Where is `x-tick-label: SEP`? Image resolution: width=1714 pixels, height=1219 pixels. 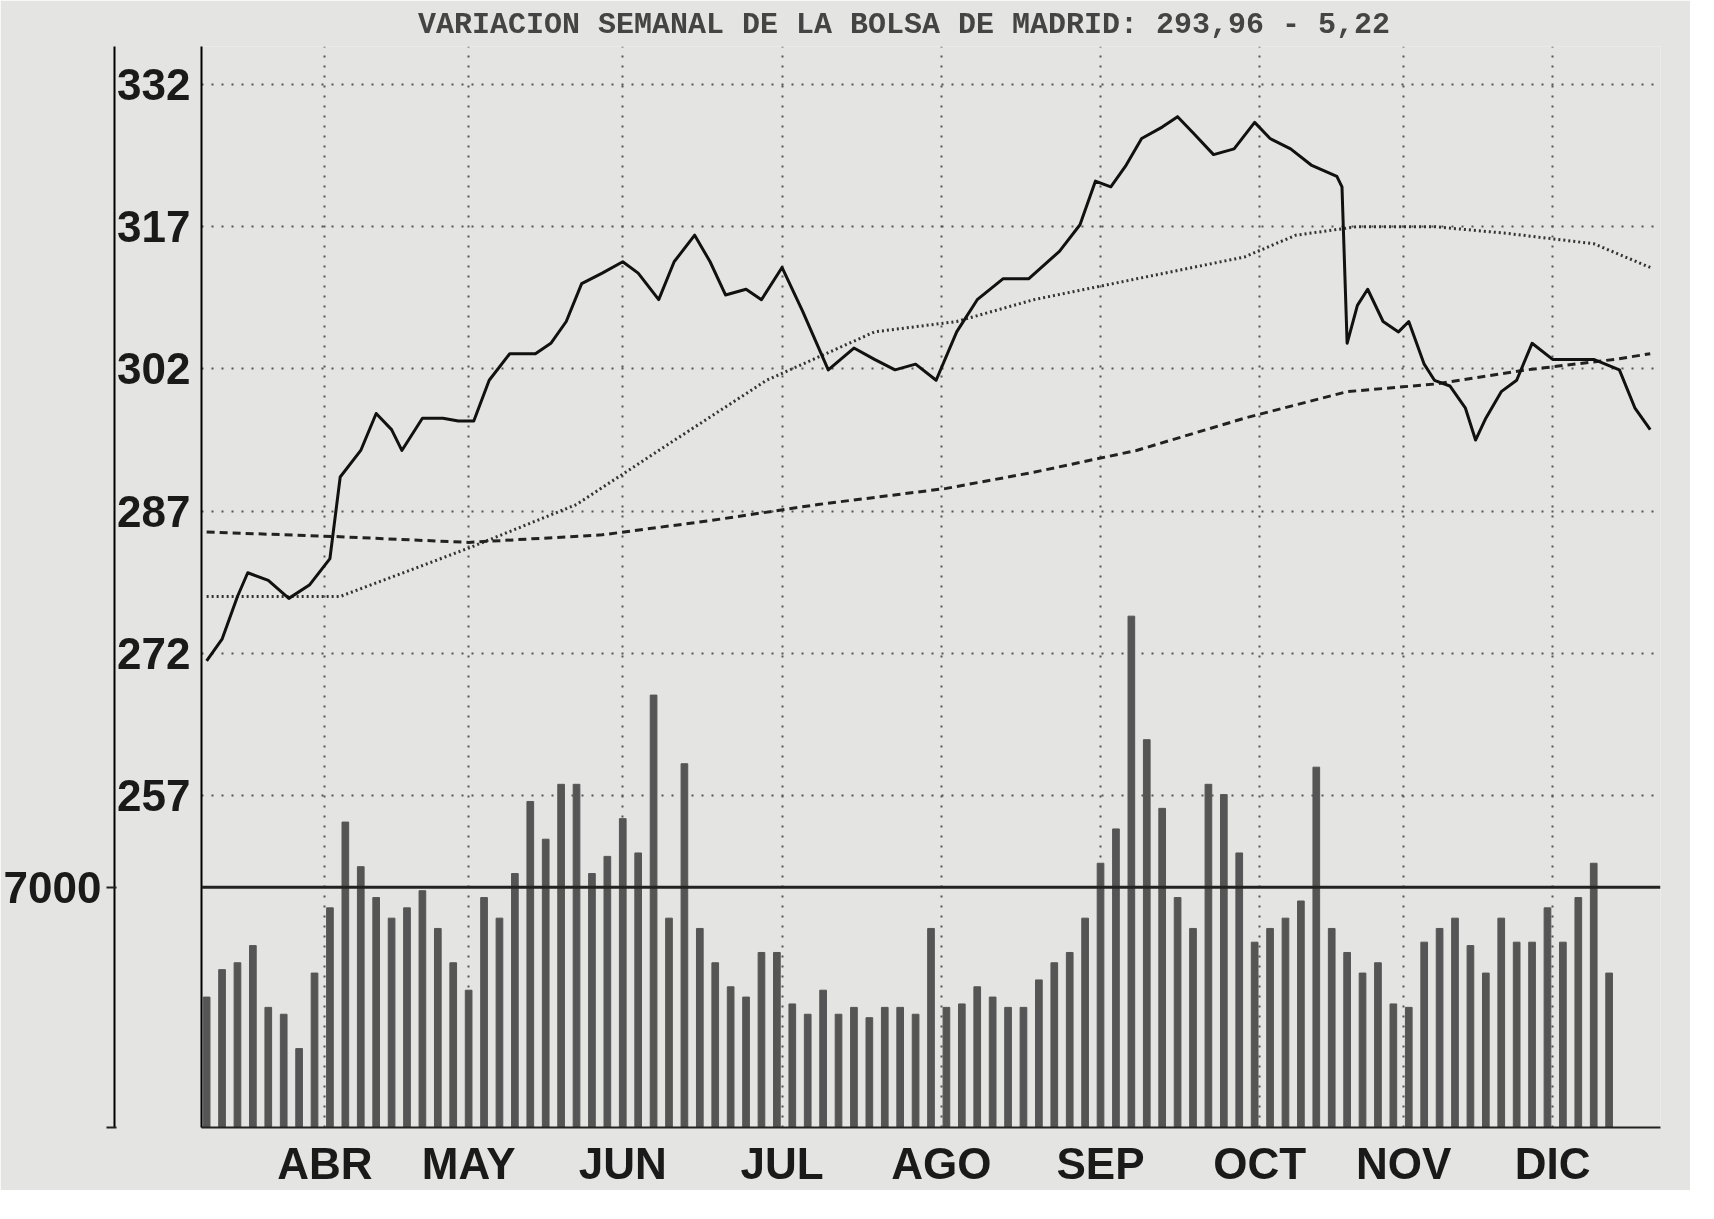 x-tick-label: SEP is located at coordinates (1100, 1163).